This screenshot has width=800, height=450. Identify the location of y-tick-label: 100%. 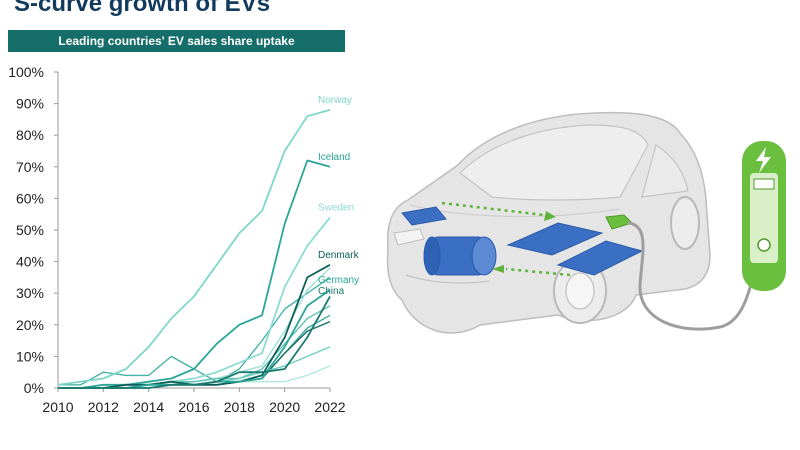
(26, 72).